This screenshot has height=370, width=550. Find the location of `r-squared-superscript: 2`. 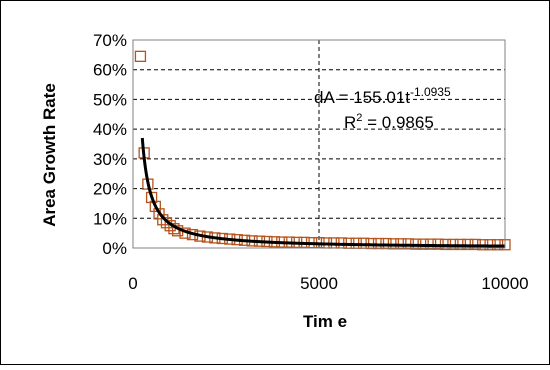

r-squared-superscript: 2 is located at coordinates (359, 118).